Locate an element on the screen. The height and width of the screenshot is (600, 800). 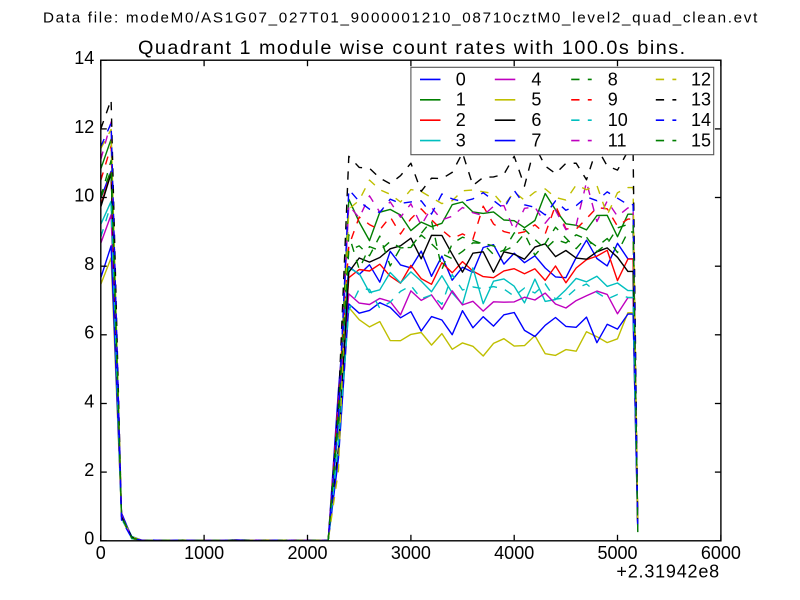
svg-text: 2000 is located at coordinates (307, 553).